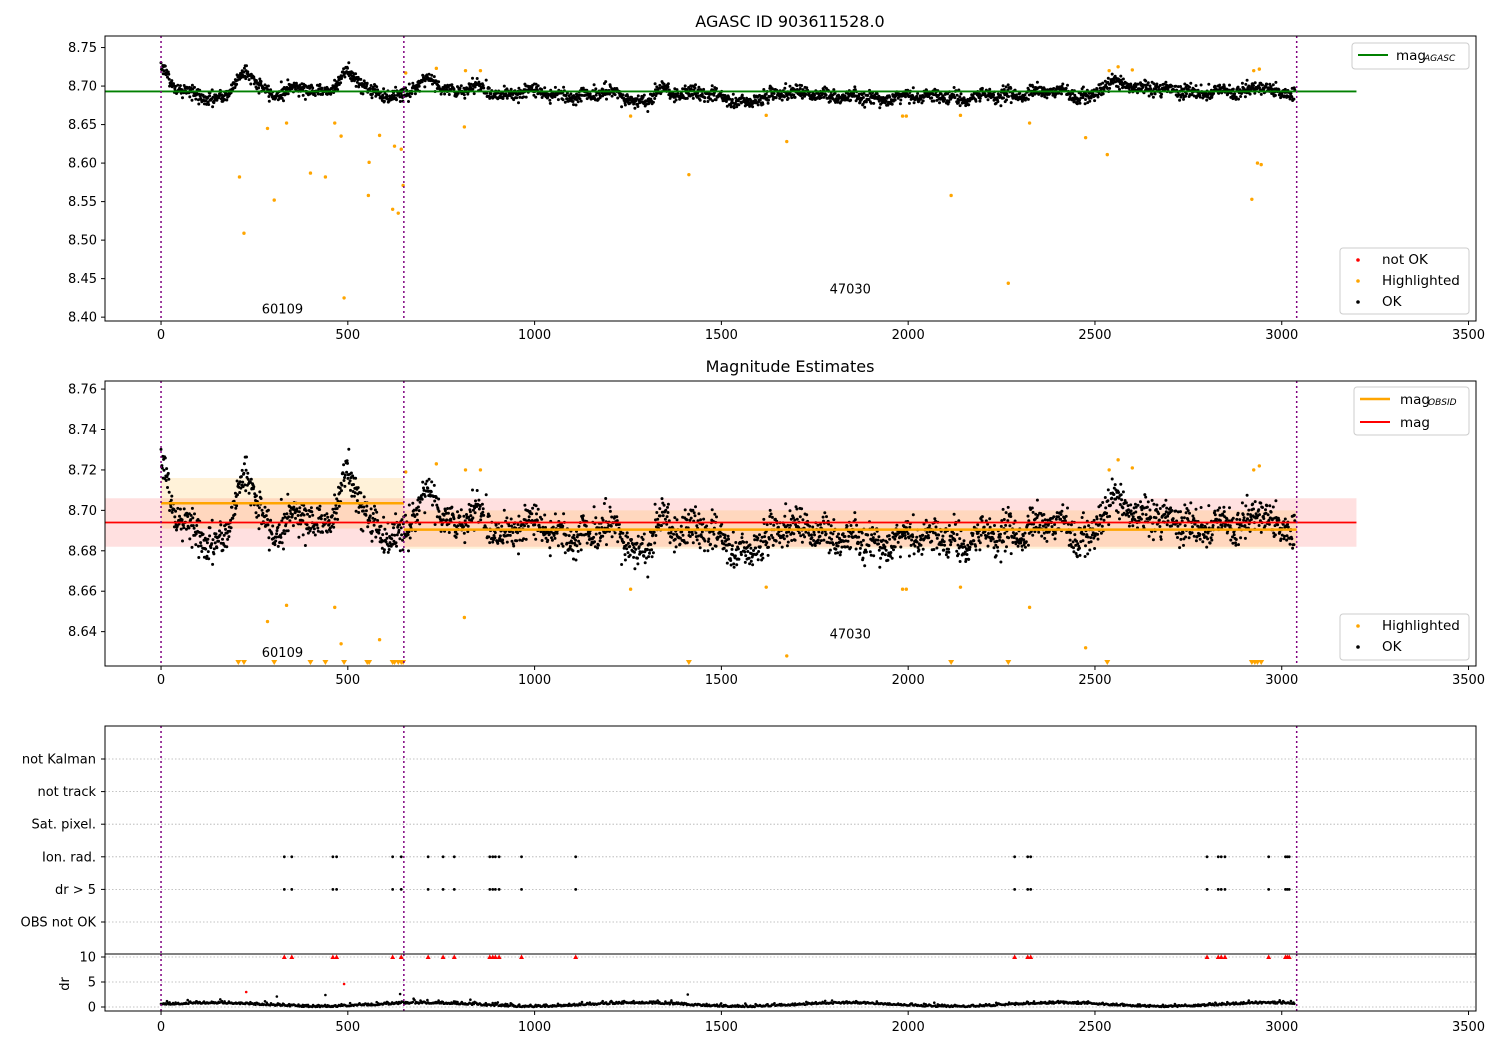 The image size is (1500, 1050). Describe the element at coordinates (1281, 335) in the screenshot. I see `p1-xtick-label: 3000` at that location.